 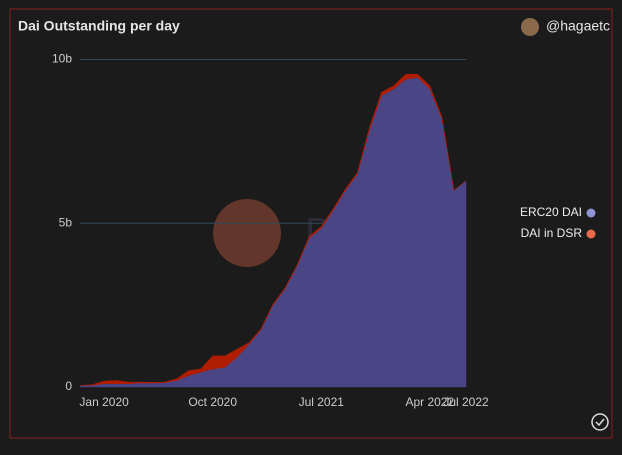 I want to click on y-tick-label: 5b, so click(x=66, y=222).